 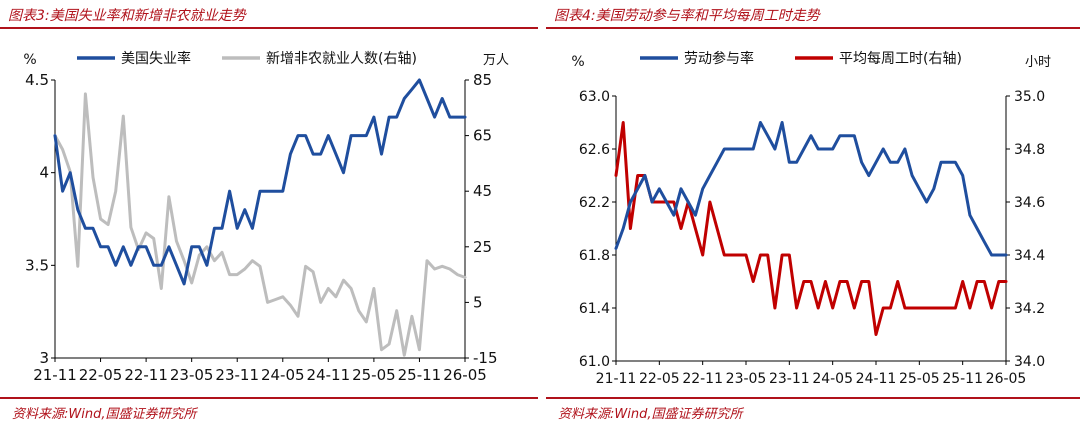 I want to click on y-tick-label-left: 63.0, so click(x=594, y=97).